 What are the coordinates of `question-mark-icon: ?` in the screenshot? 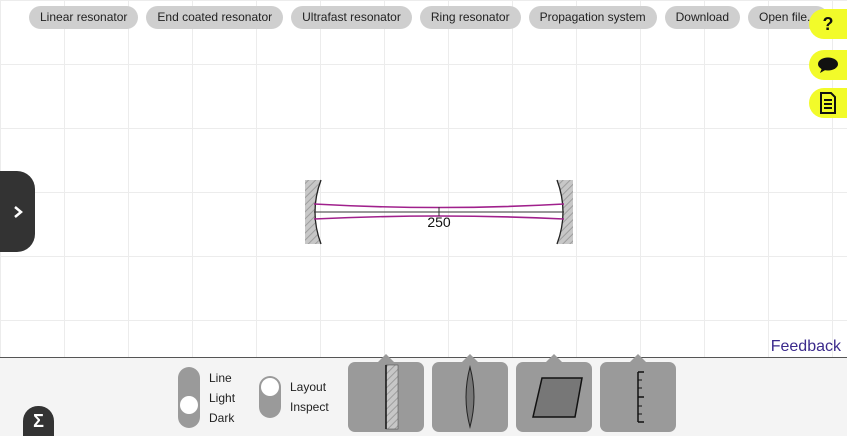 It's located at (828, 23).